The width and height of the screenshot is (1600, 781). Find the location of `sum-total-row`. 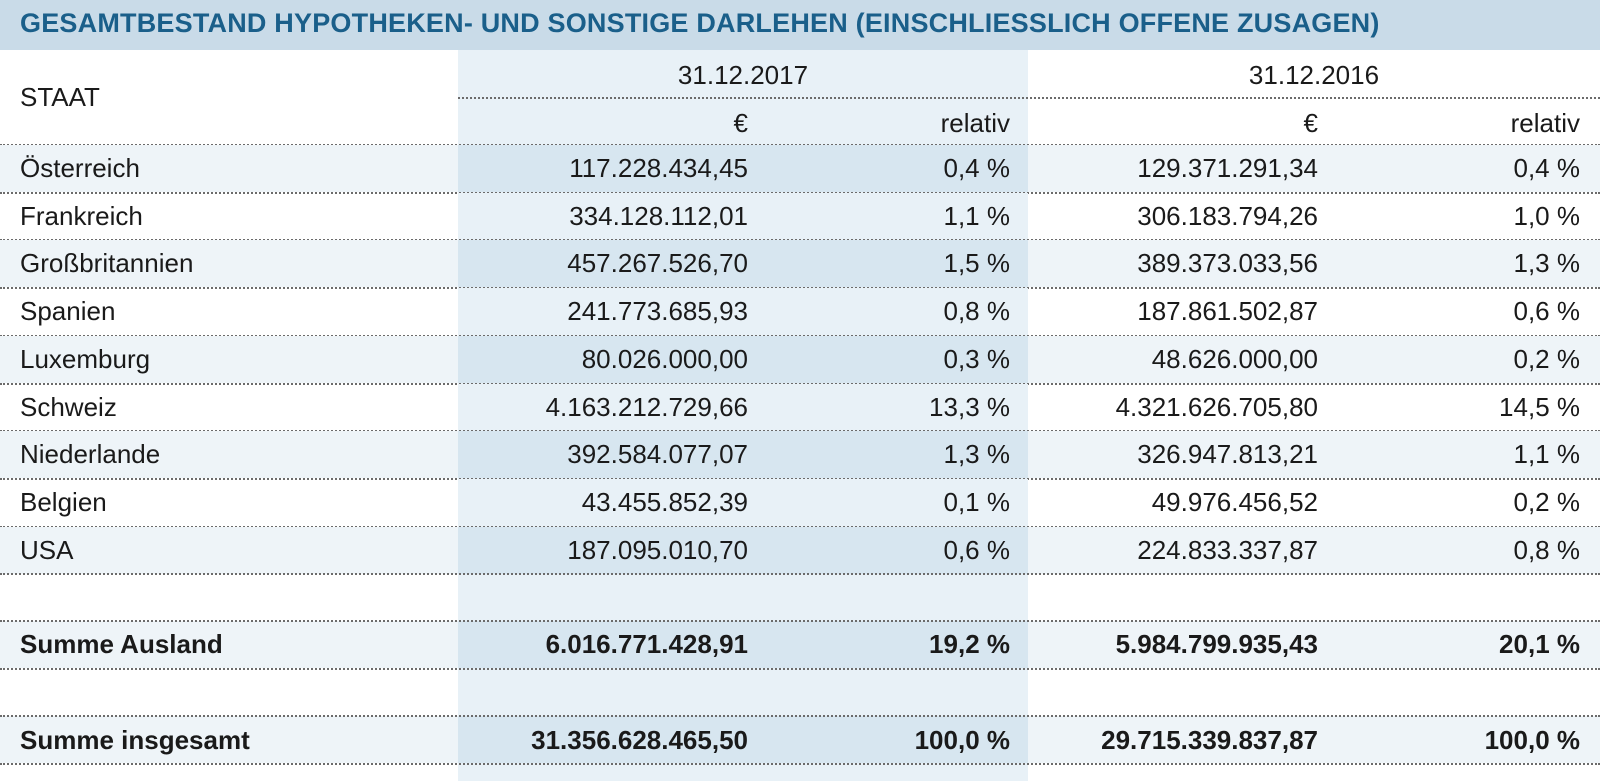

sum-total-row is located at coordinates (800, 739).